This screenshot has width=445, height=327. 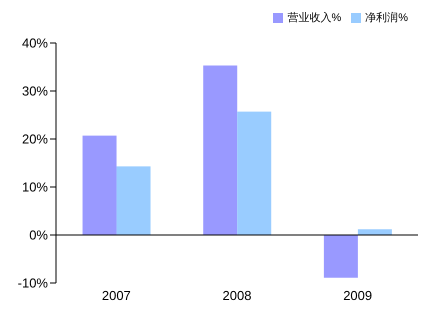 What do you see at coordinates (357, 296) in the screenshot?
I see `x-tick-label: 2009` at bounding box center [357, 296].